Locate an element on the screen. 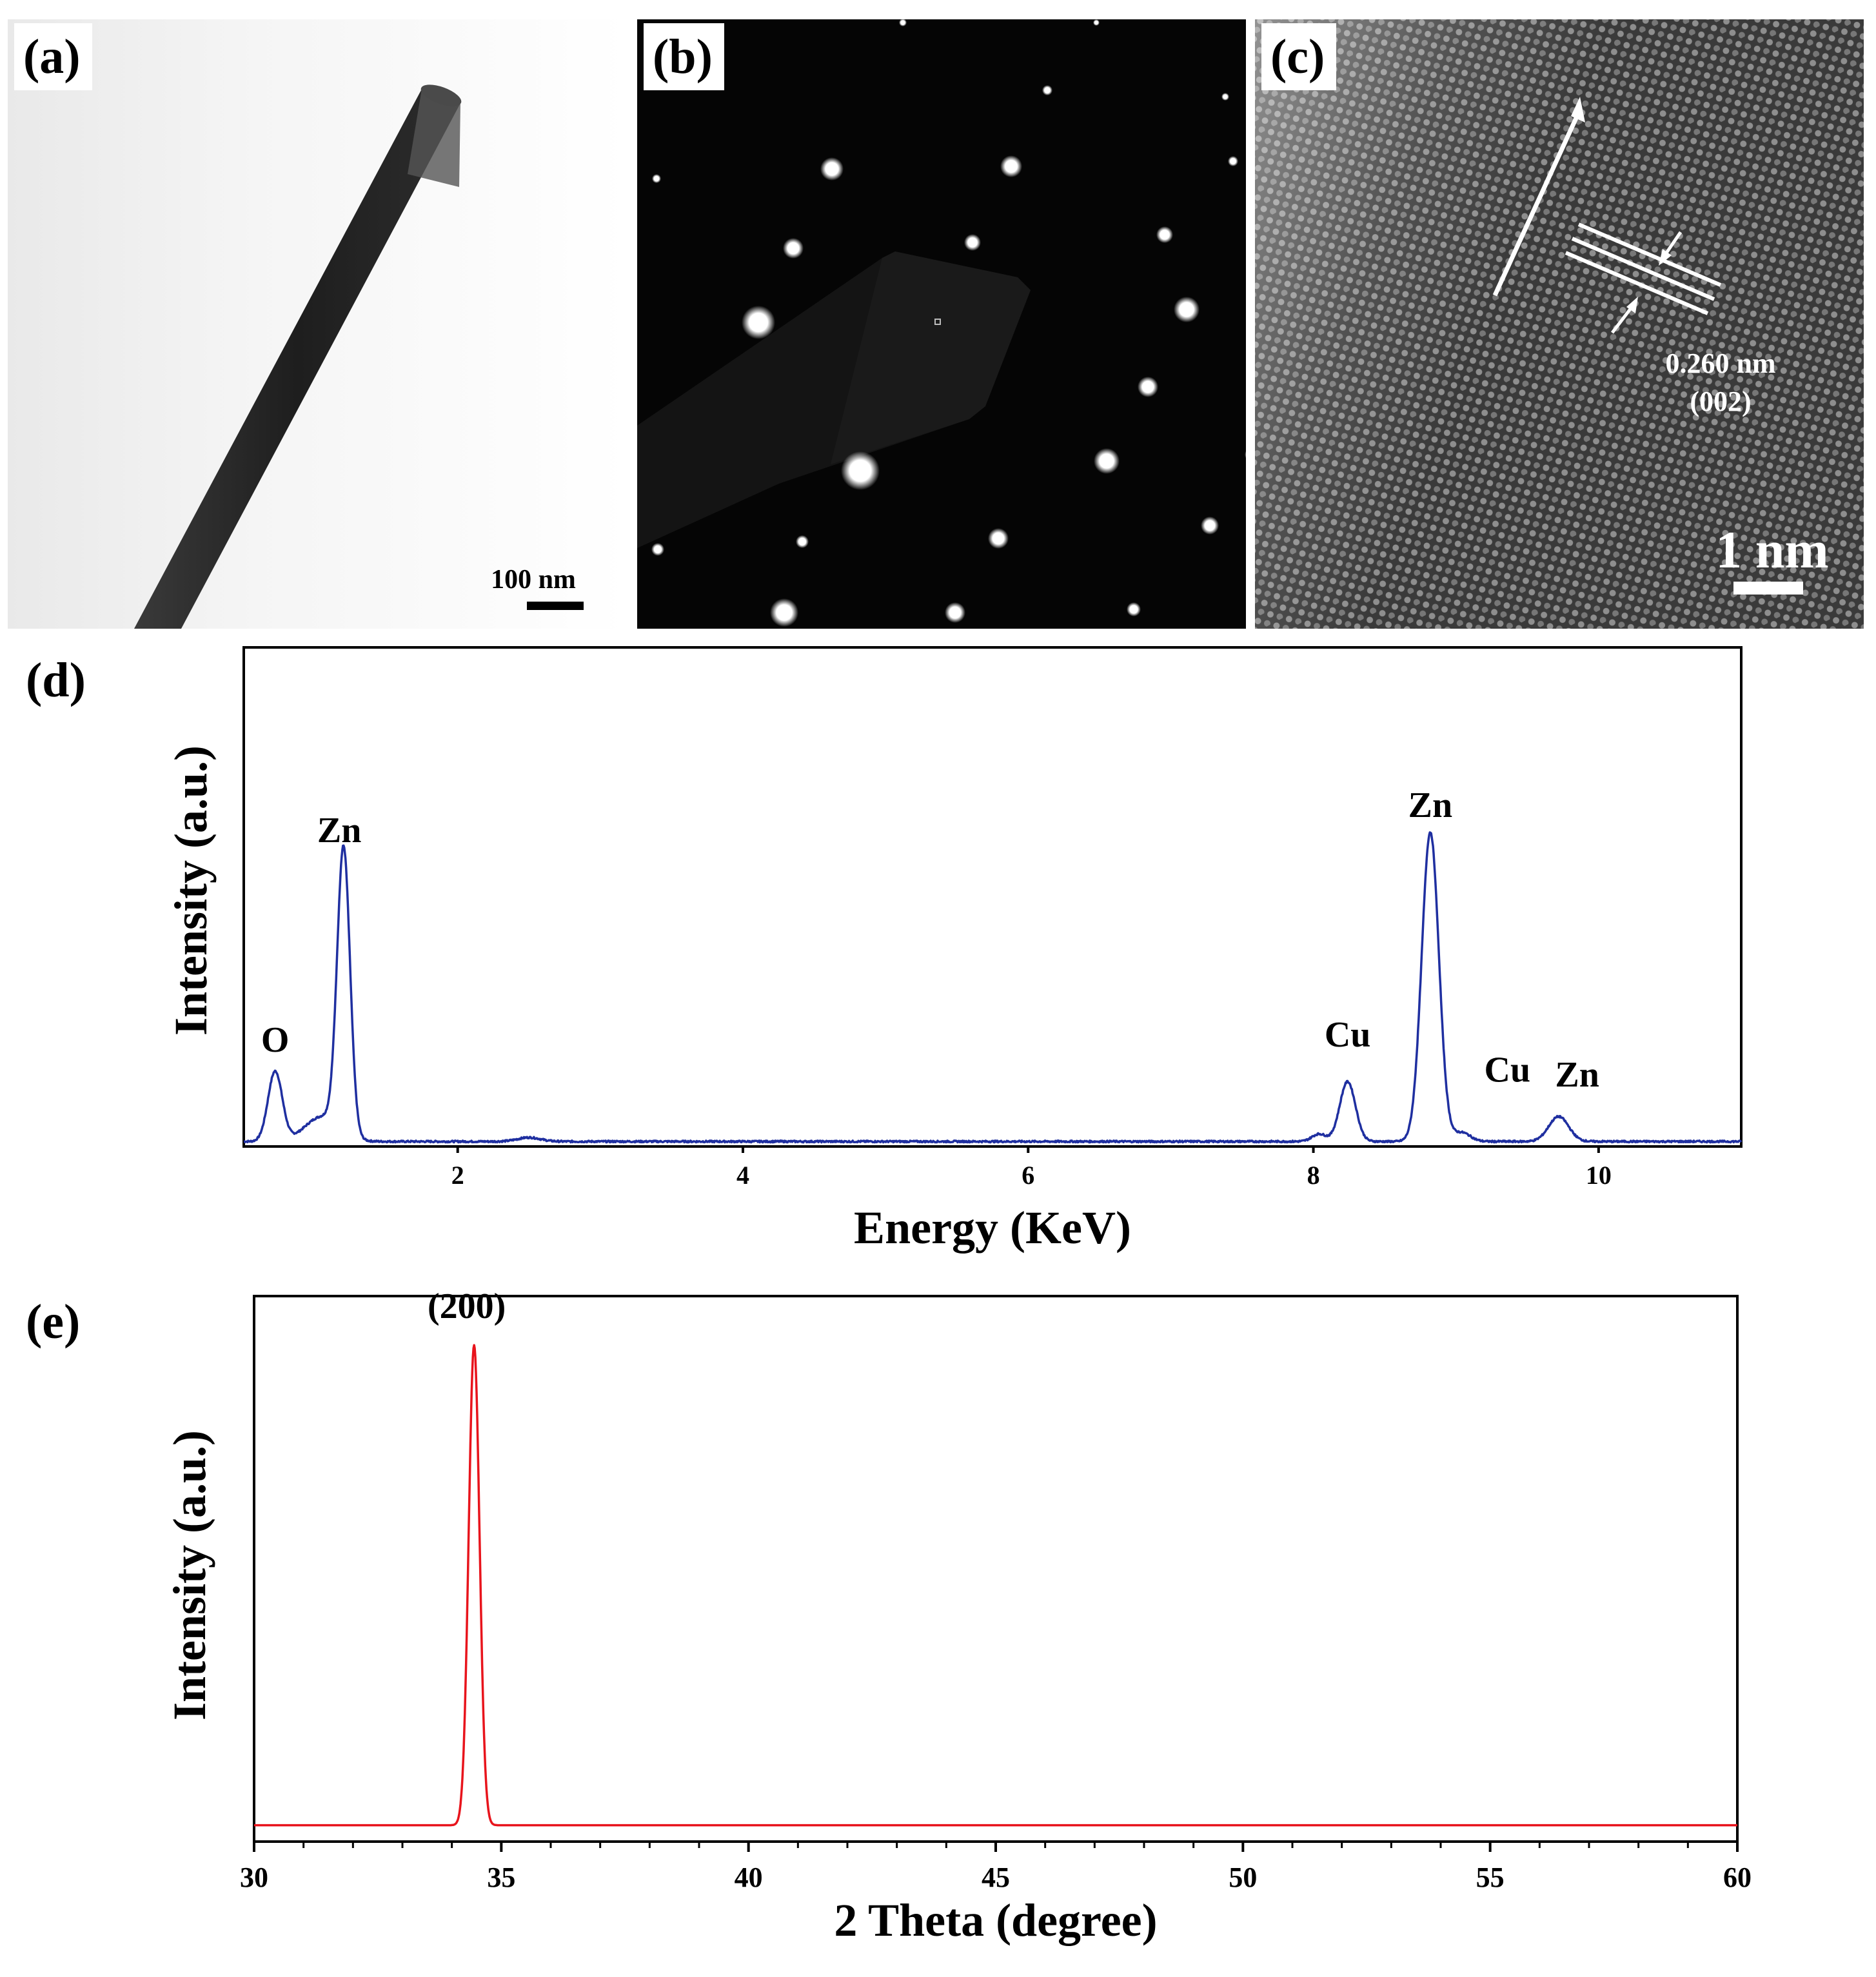 The height and width of the screenshot is (1977, 1876). tem-image-panel: 100 nm (a) is located at coordinates (317, 324).